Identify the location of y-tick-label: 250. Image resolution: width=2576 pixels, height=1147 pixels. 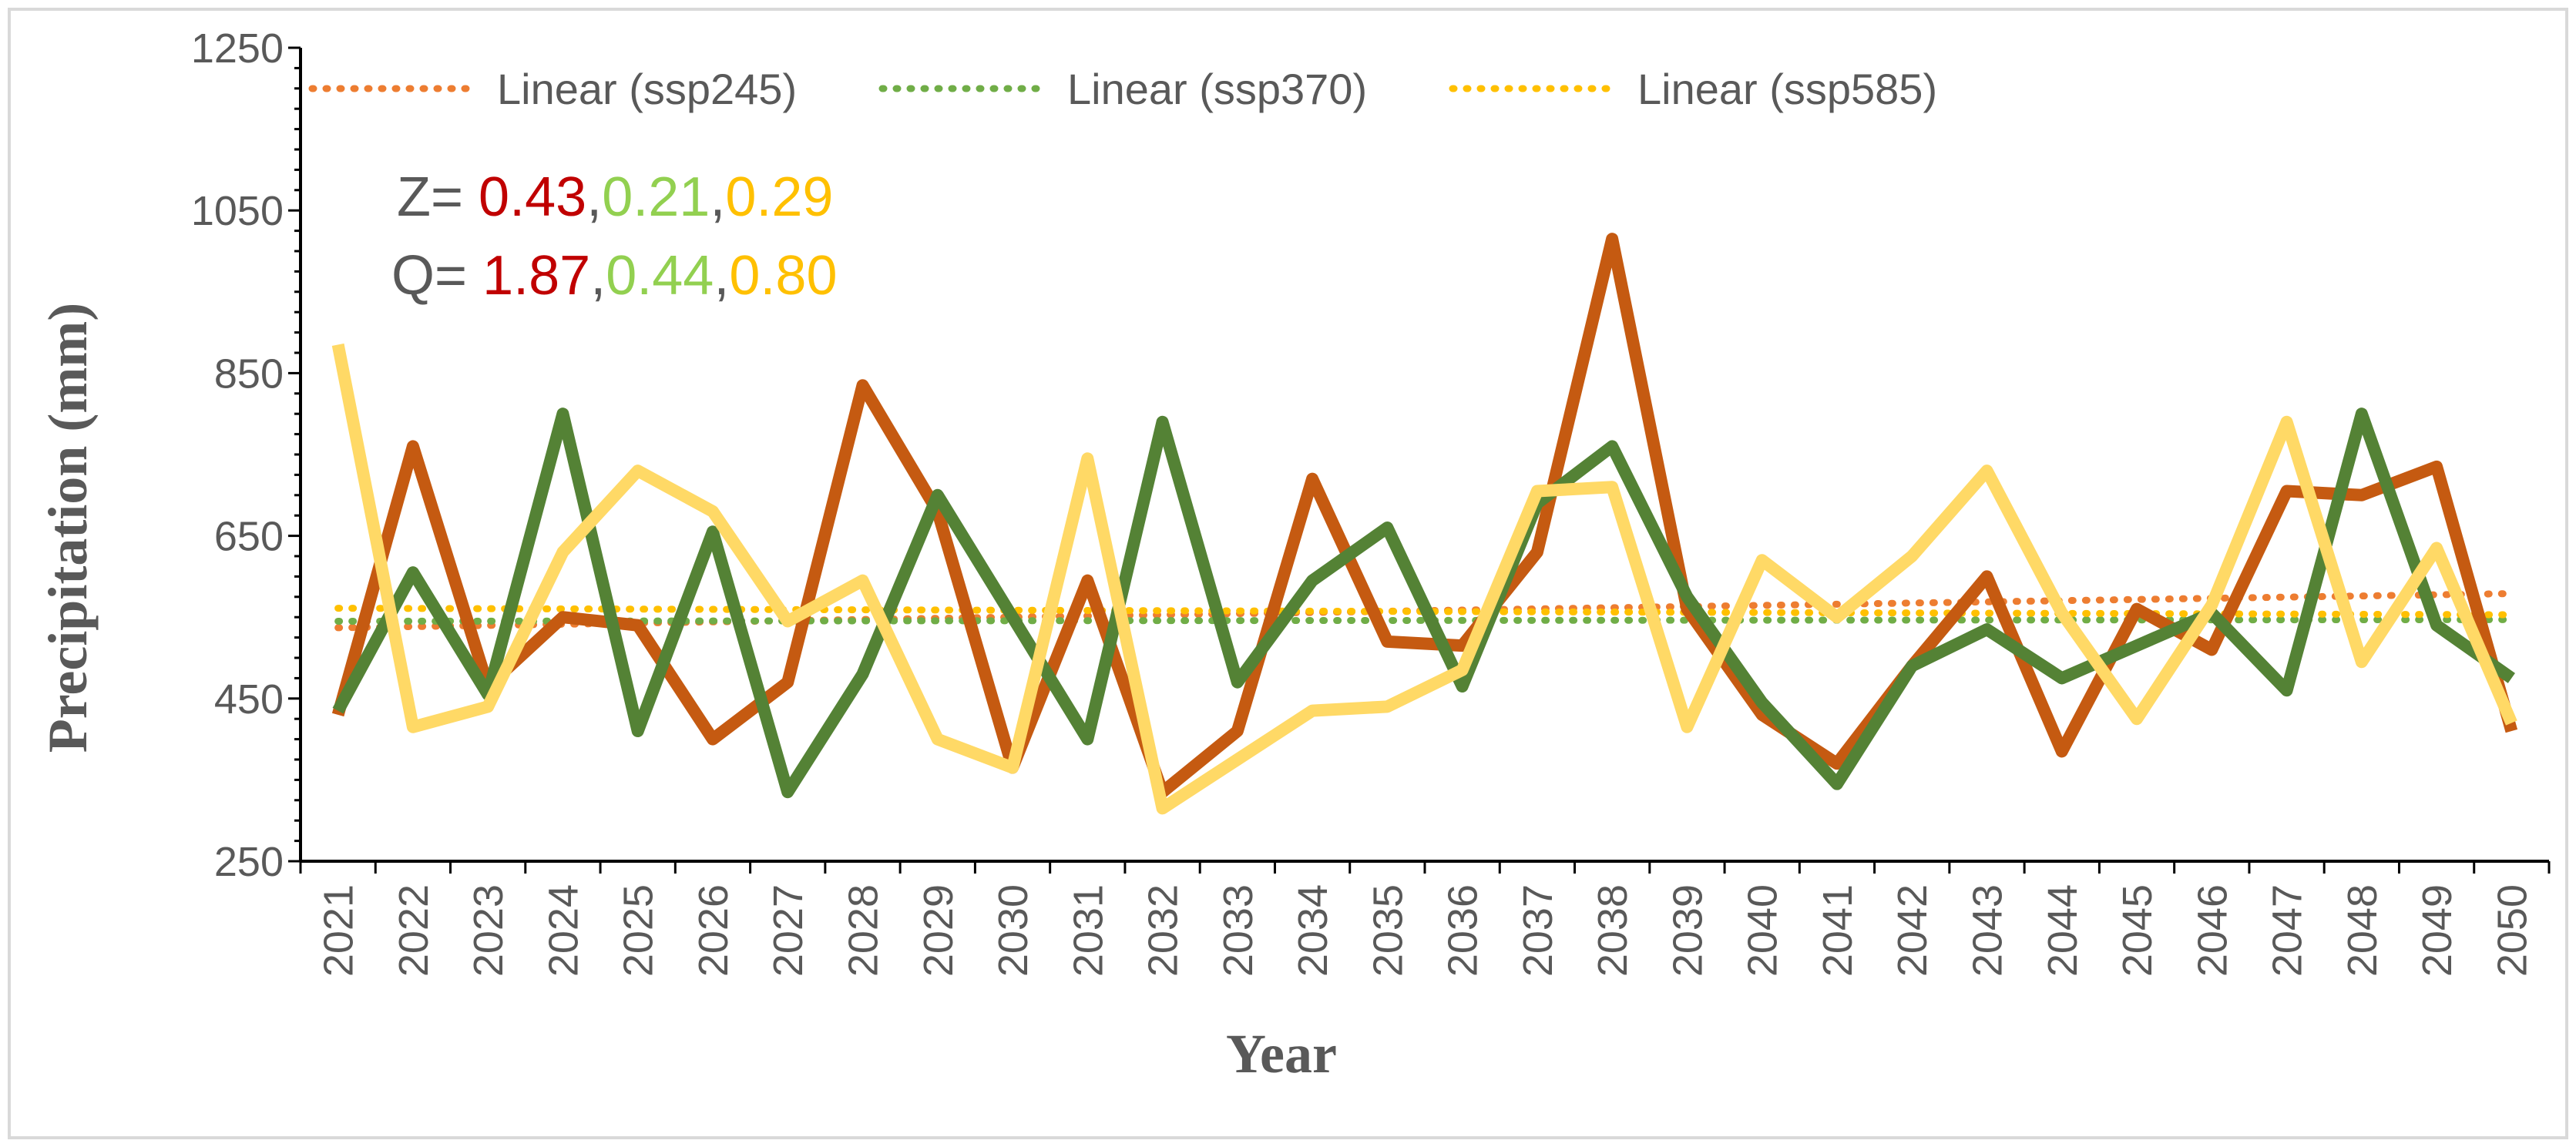
(249, 862).